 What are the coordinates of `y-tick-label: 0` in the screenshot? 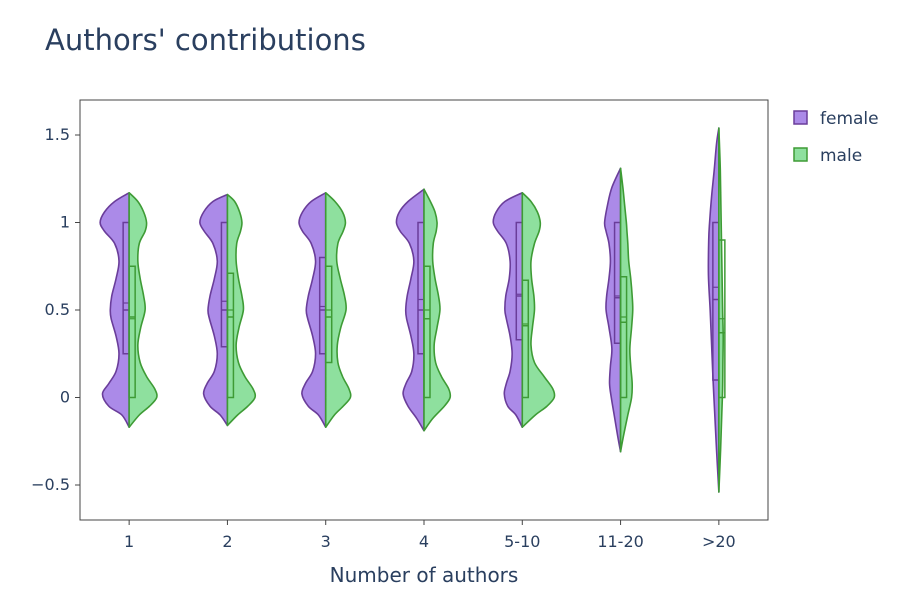 It's located at (65, 397).